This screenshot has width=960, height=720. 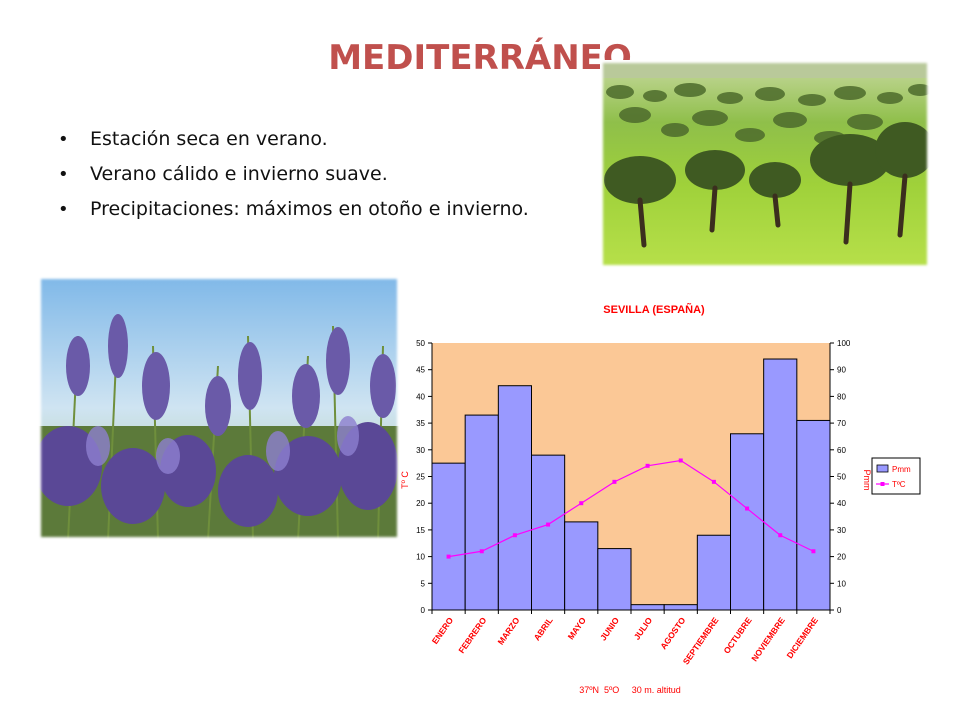 What do you see at coordinates (420, 530) in the screenshot?
I see `y-left-tick-label: 15` at bounding box center [420, 530].